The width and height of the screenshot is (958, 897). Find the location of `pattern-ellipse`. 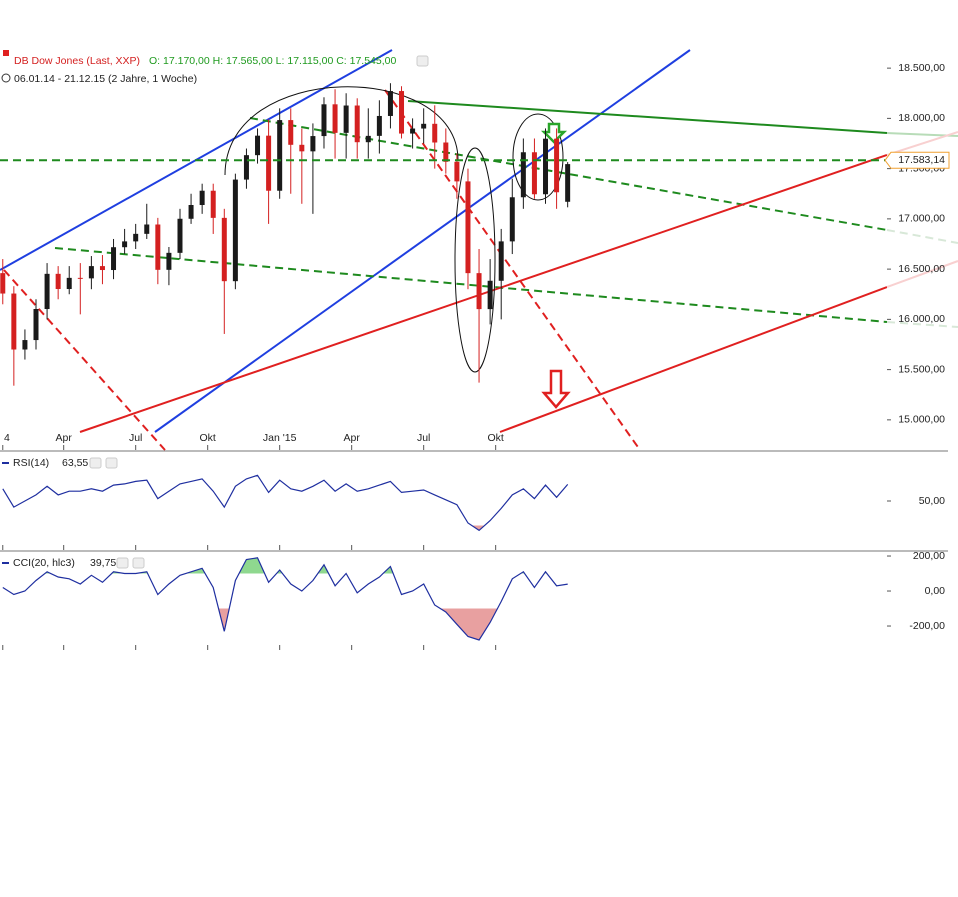

pattern-ellipse is located at coordinates (538, 157).